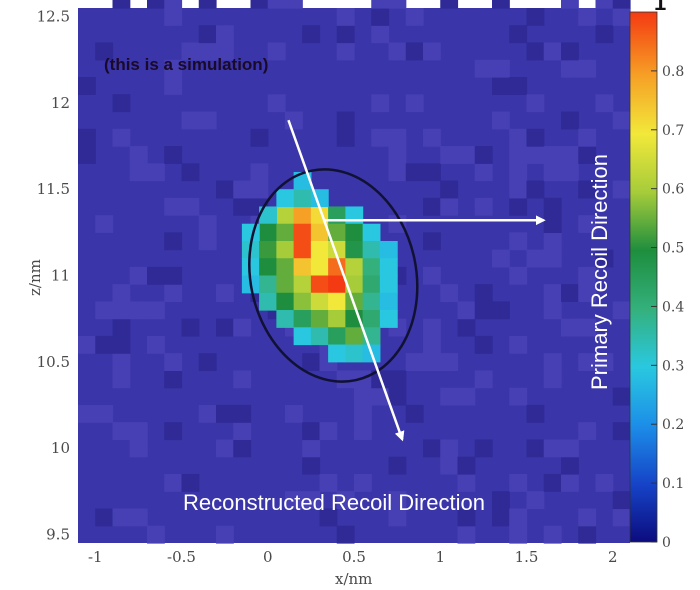  Describe the element at coordinates (673, 366) in the screenshot. I see `colorbar-tick-label: 0.3` at that location.